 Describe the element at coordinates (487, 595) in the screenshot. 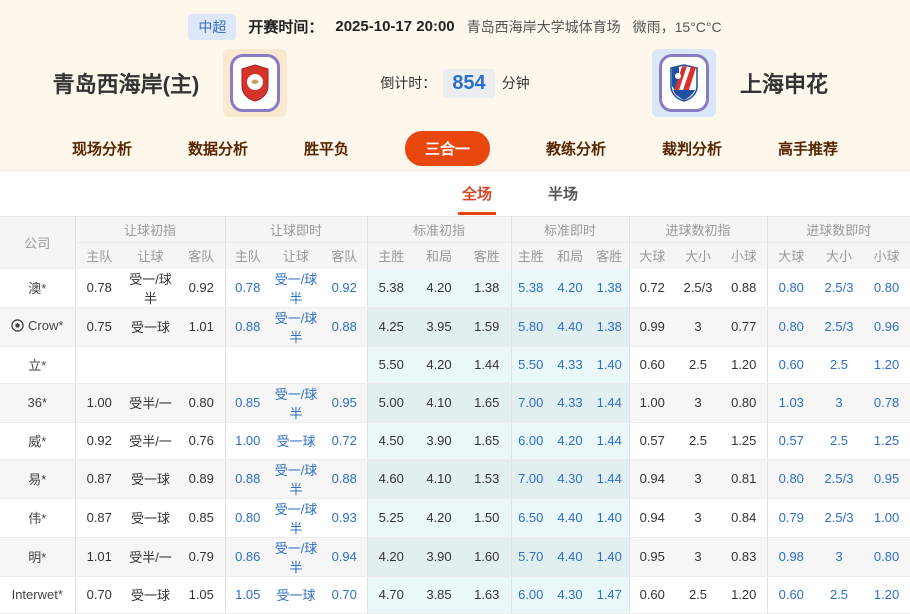

I see `odds-cell: 1.63` at that location.